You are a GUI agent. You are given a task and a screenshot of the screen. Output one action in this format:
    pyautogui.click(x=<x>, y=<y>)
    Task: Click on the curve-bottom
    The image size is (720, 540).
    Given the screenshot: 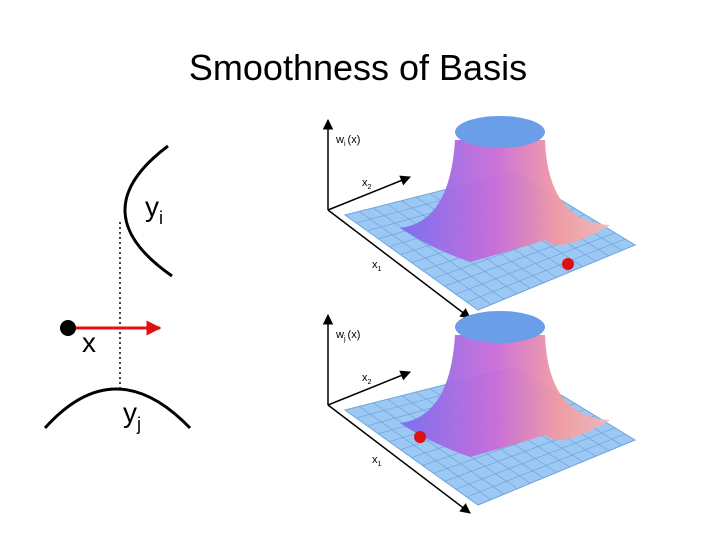 What is the action you would take?
    pyautogui.click(x=117, y=408)
    